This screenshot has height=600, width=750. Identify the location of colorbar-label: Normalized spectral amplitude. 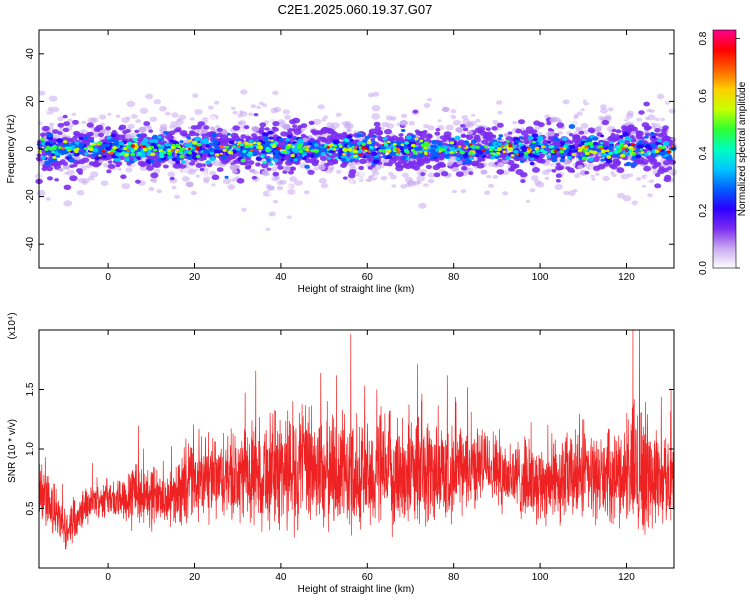
(742, 148).